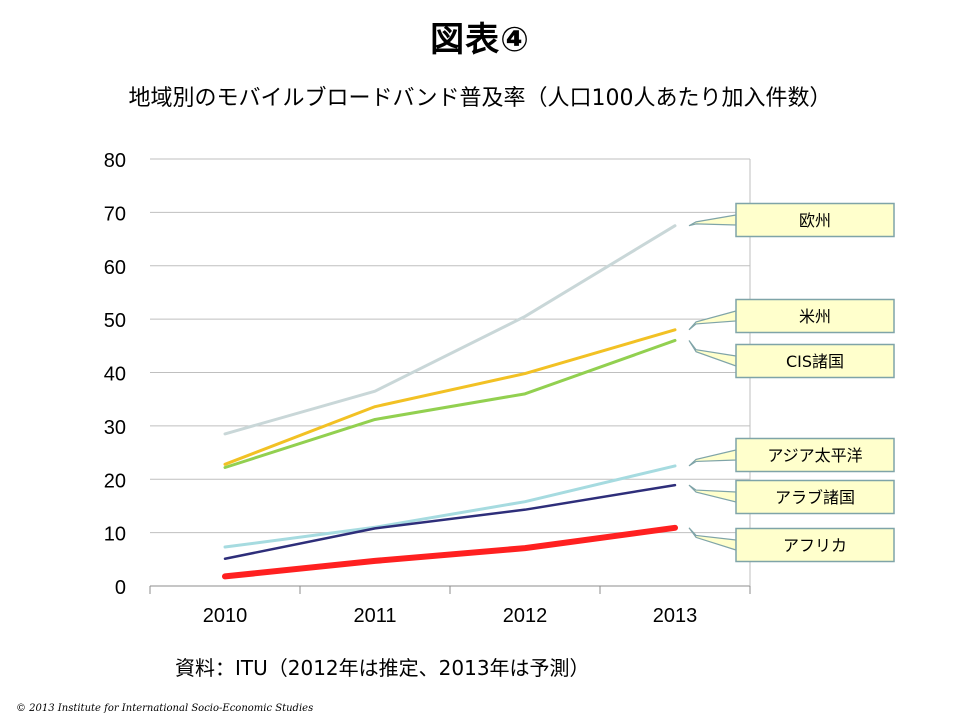  I want to click on slide-title: 図表④, so click(480, 40).